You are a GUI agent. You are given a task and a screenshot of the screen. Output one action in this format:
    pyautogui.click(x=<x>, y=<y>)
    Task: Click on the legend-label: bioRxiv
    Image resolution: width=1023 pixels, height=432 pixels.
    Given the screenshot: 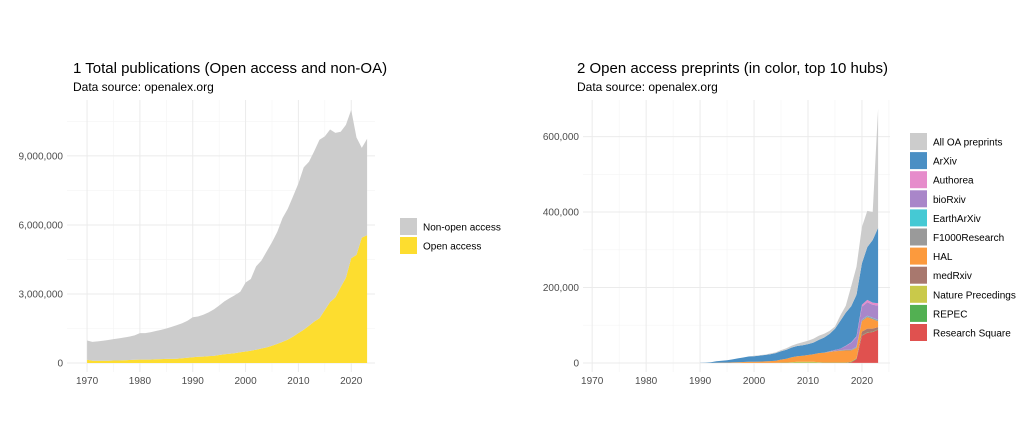 What is the action you would take?
    pyautogui.click(x=949, y=200)
    